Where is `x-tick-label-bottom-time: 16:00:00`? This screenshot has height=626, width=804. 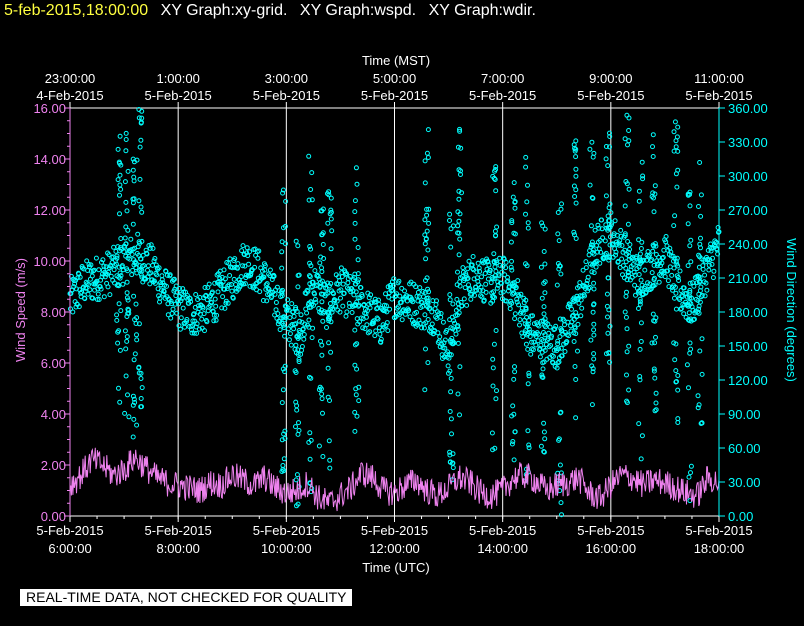
x-tick-label-bottom-time: 16:00:00 is located at coordinates (611, 548).